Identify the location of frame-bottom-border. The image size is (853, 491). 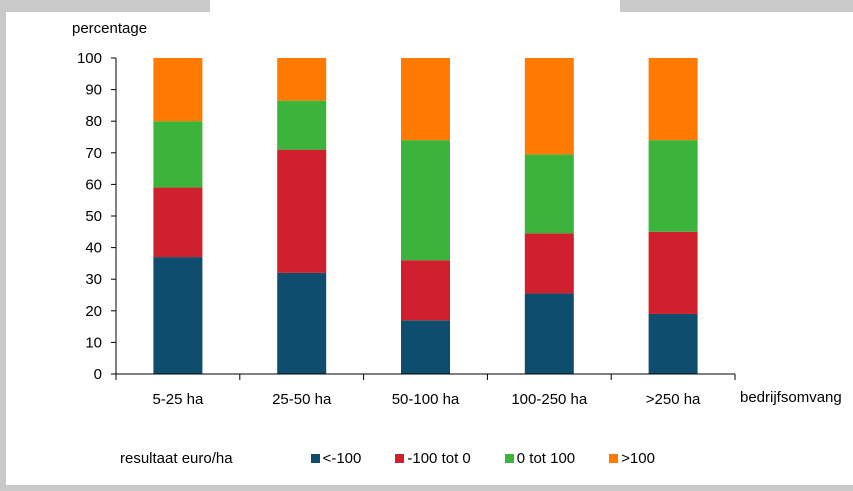
(426, 488).